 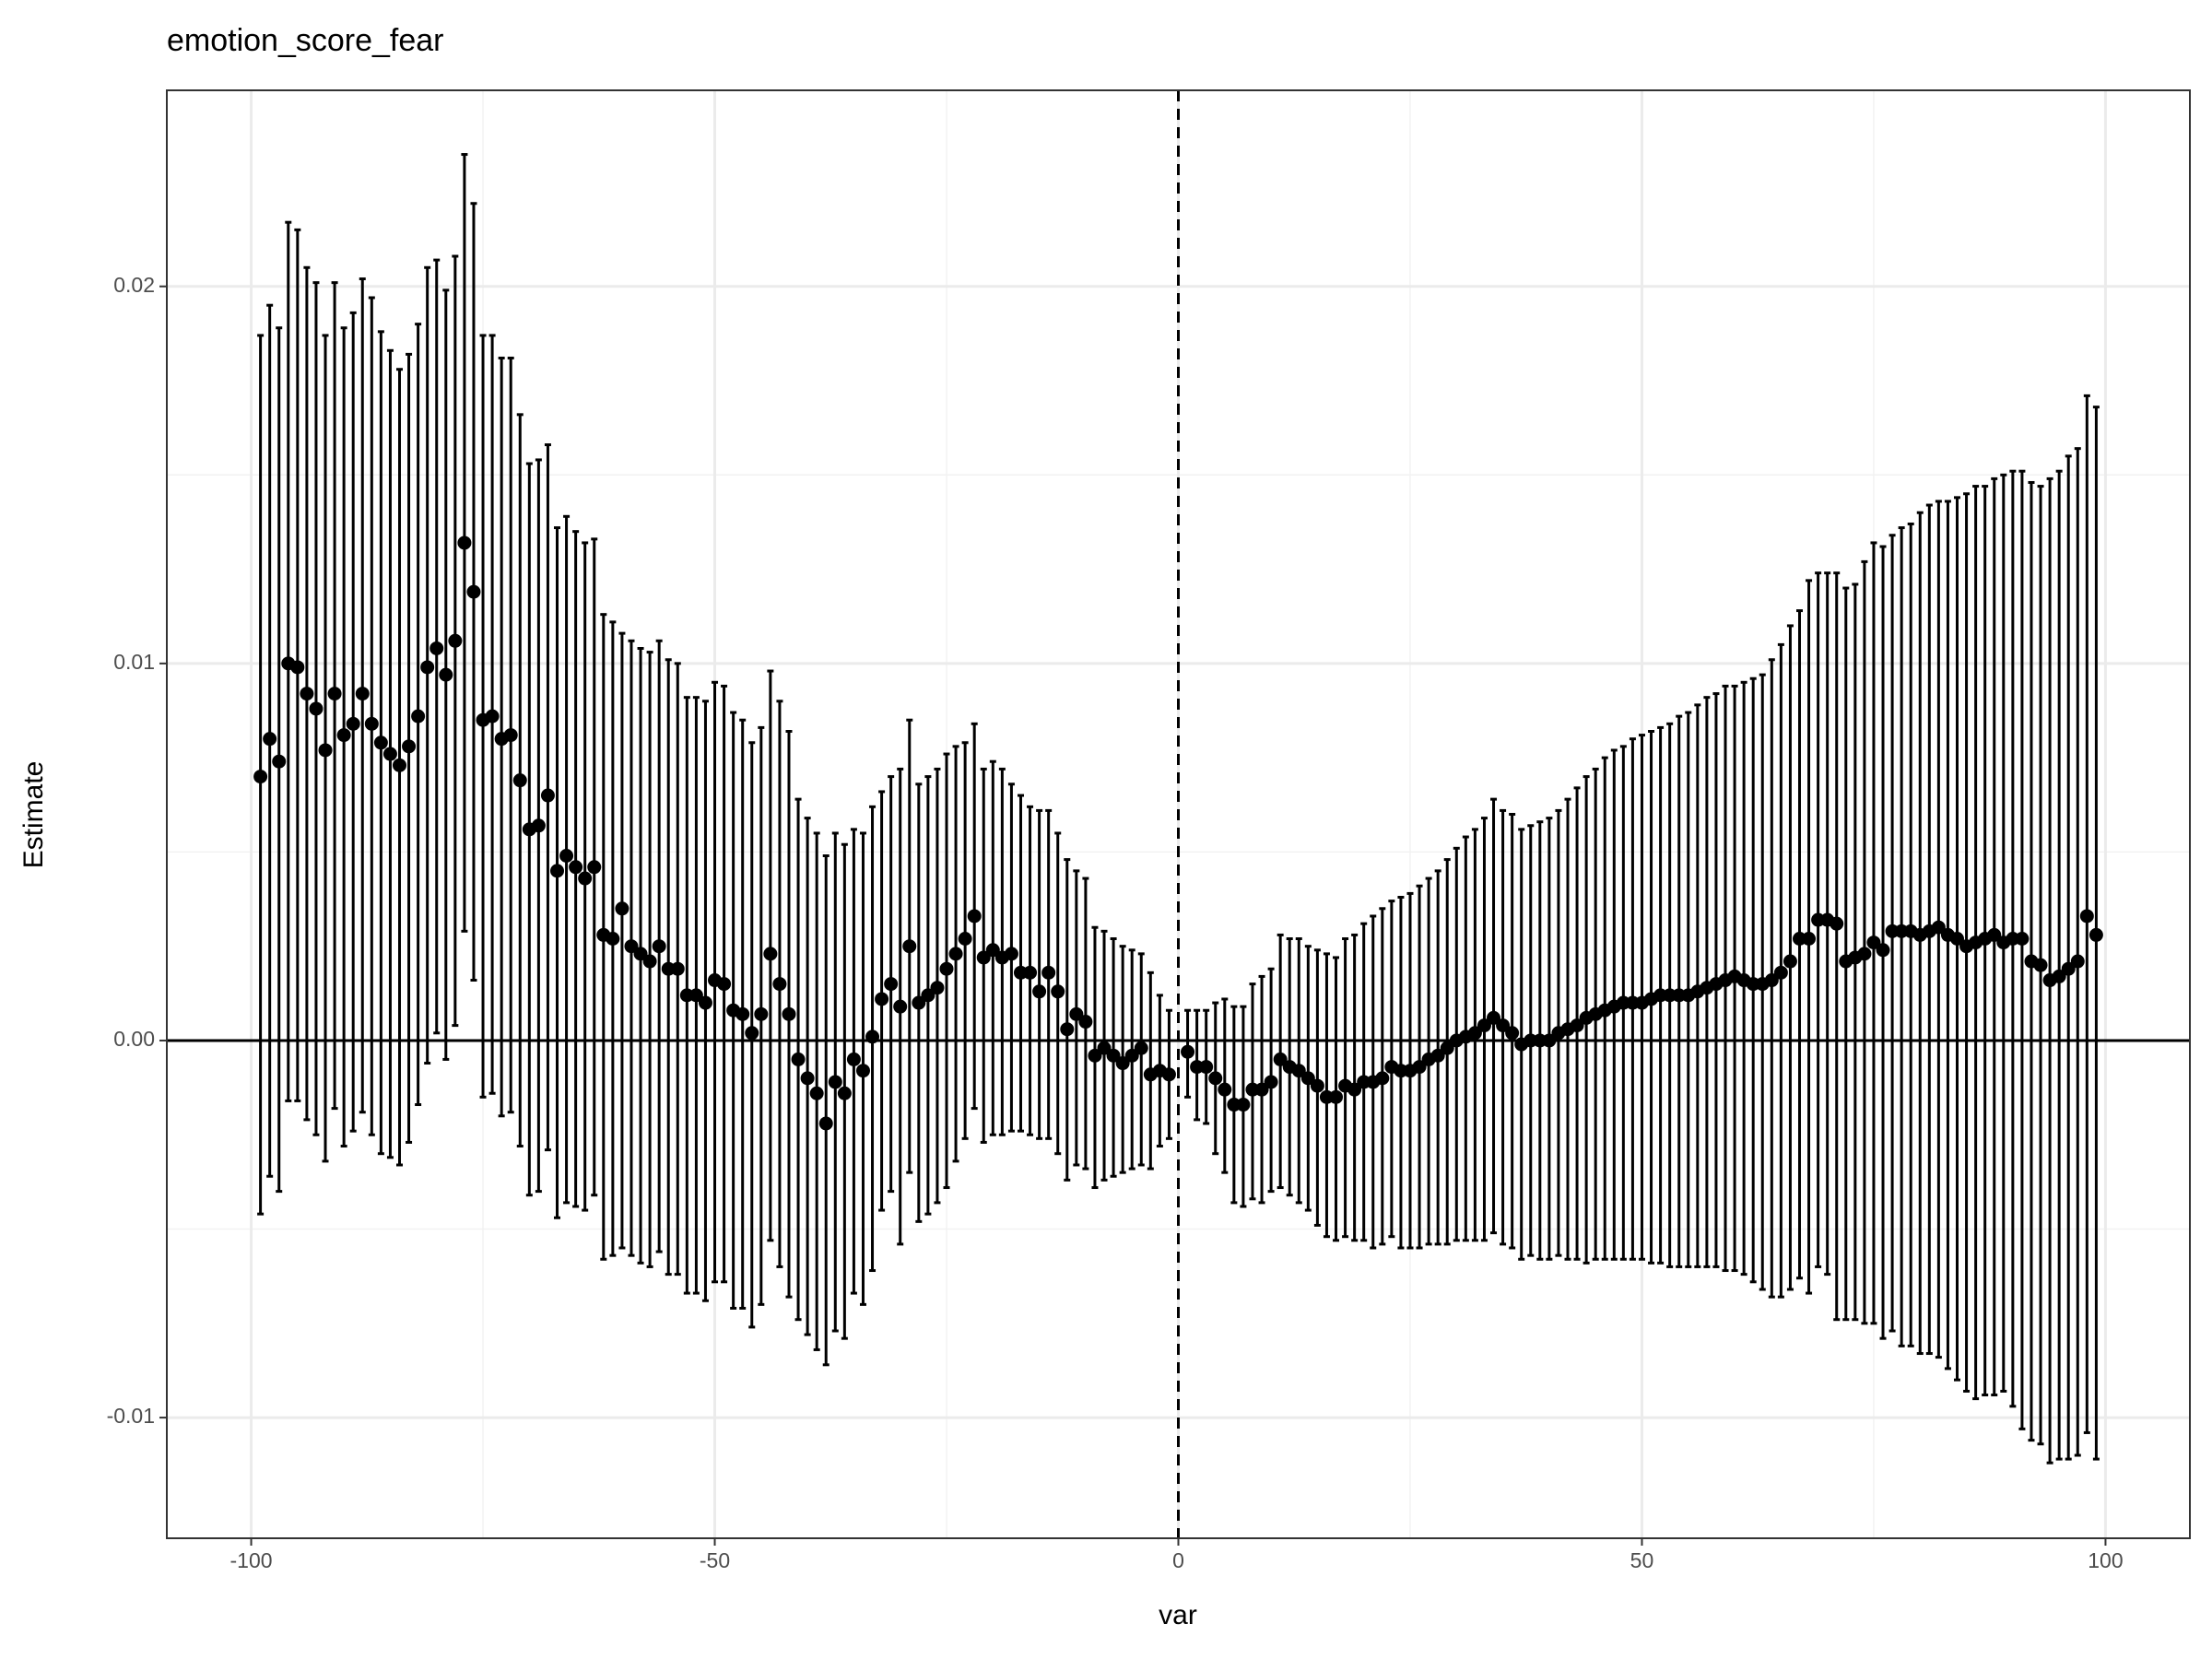 I want to click on x-tick-label: -50, so click(x=715, y=1560).